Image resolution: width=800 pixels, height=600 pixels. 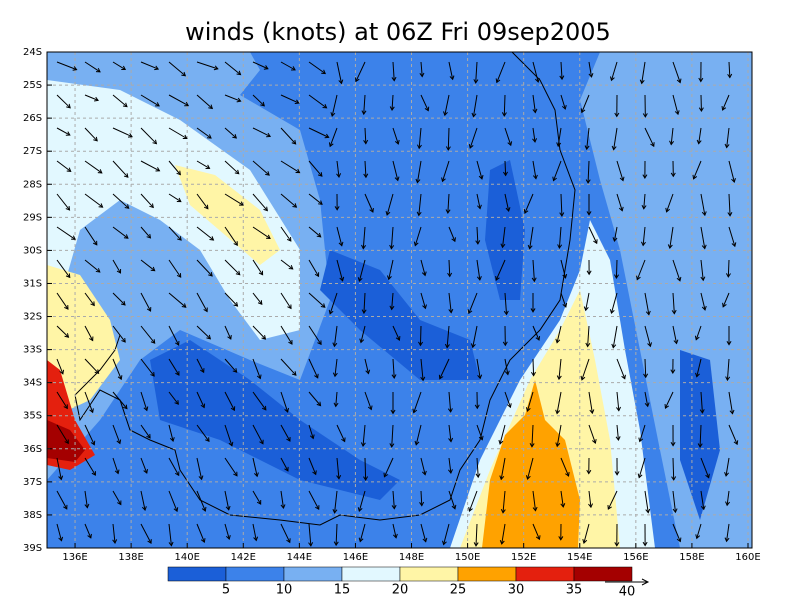 I want to click on lon-label: 144E, so click(x=299, y=557).